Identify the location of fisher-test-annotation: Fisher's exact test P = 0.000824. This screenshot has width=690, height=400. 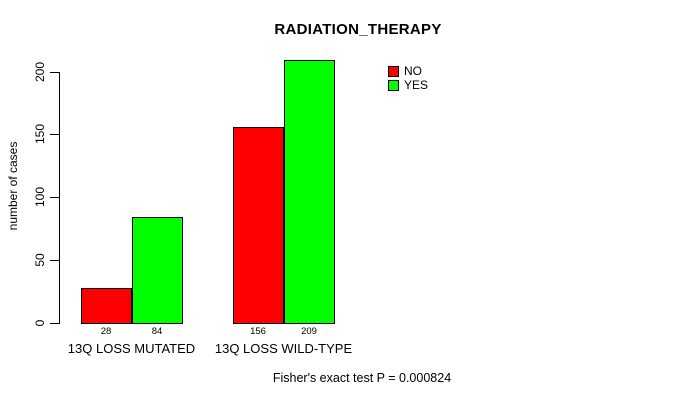
(362, 378).